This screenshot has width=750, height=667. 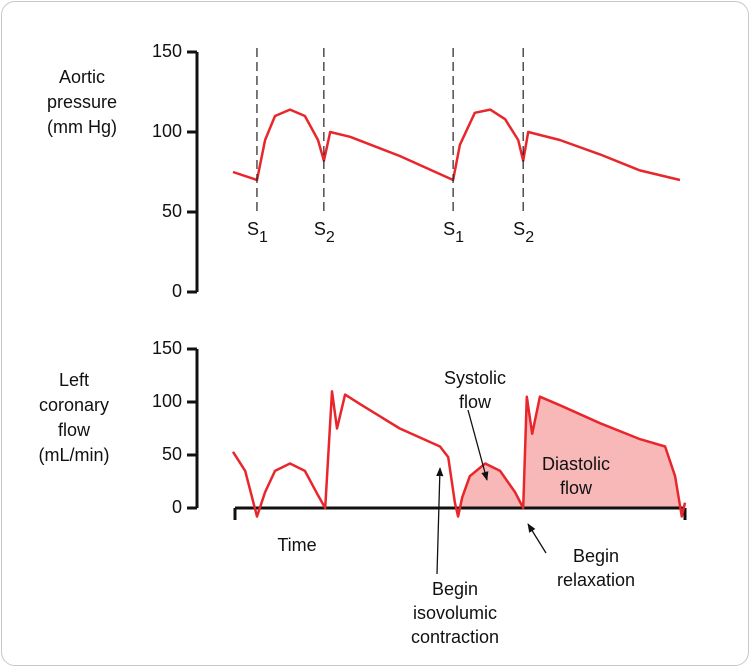 I want to click on y-axis-label: (mL/min), so click(x=74, y=455).